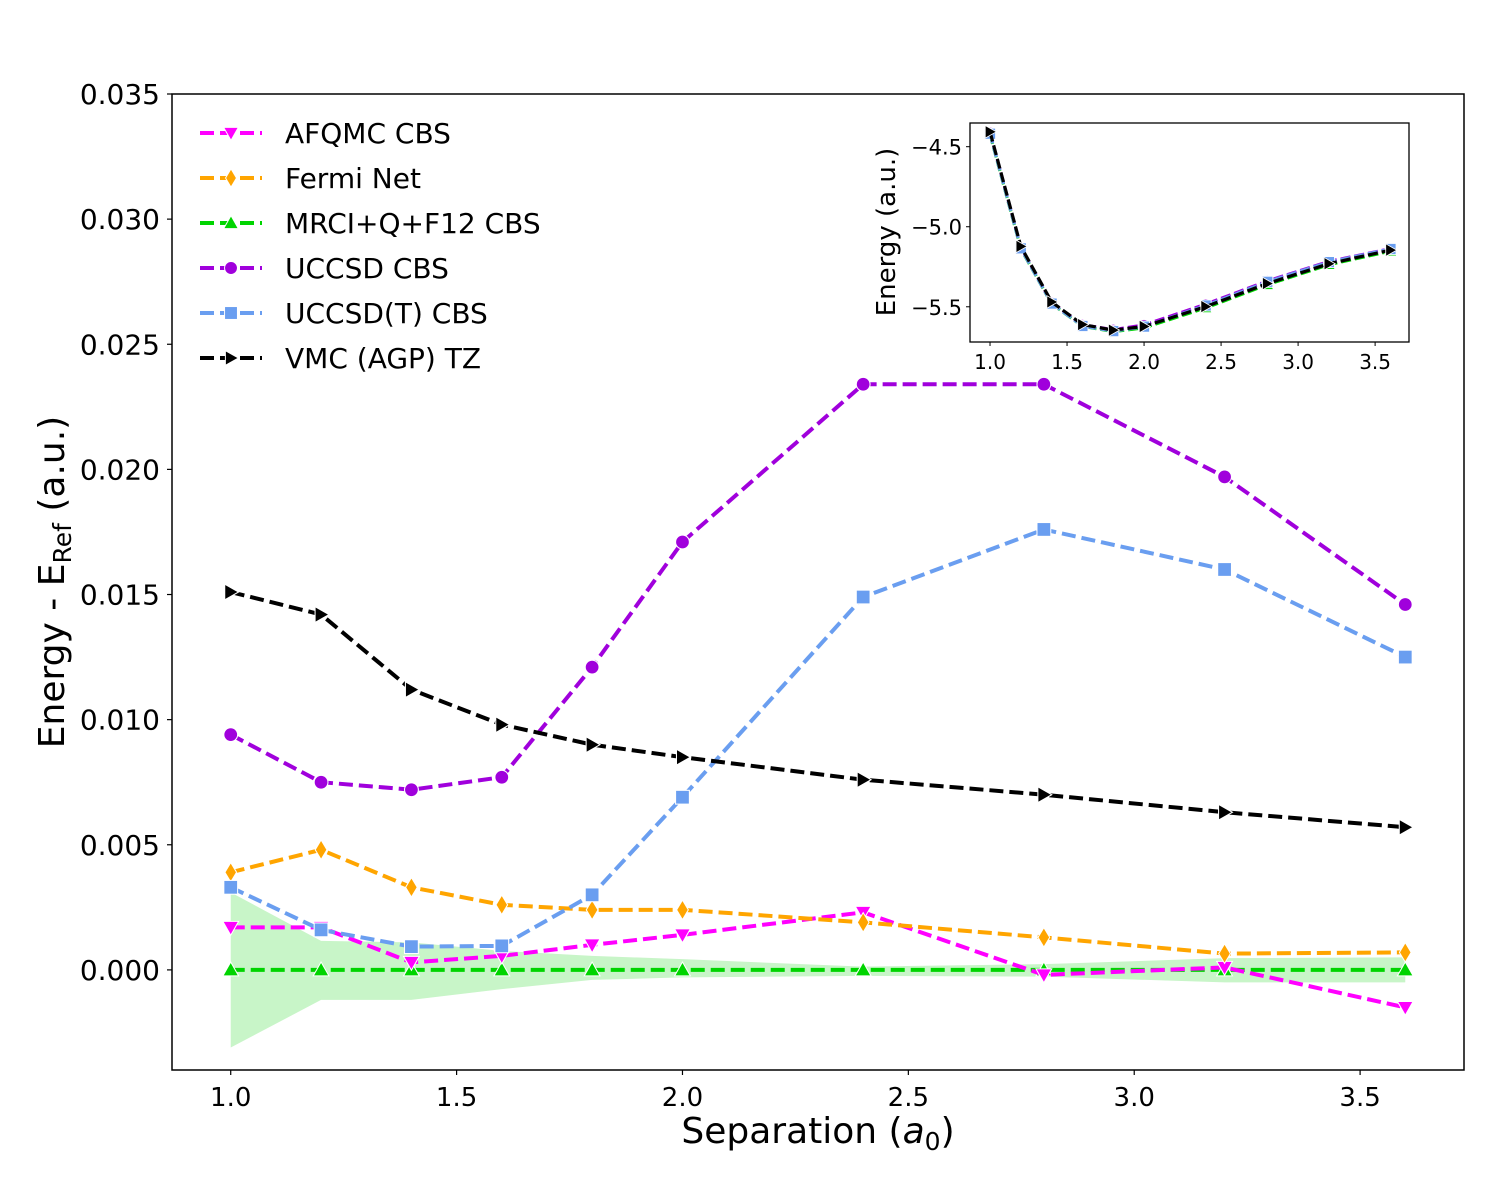  Describe the element at coordinates (120, 94) in the screenshot. I see `y-tick-label: 0.035` at that location.